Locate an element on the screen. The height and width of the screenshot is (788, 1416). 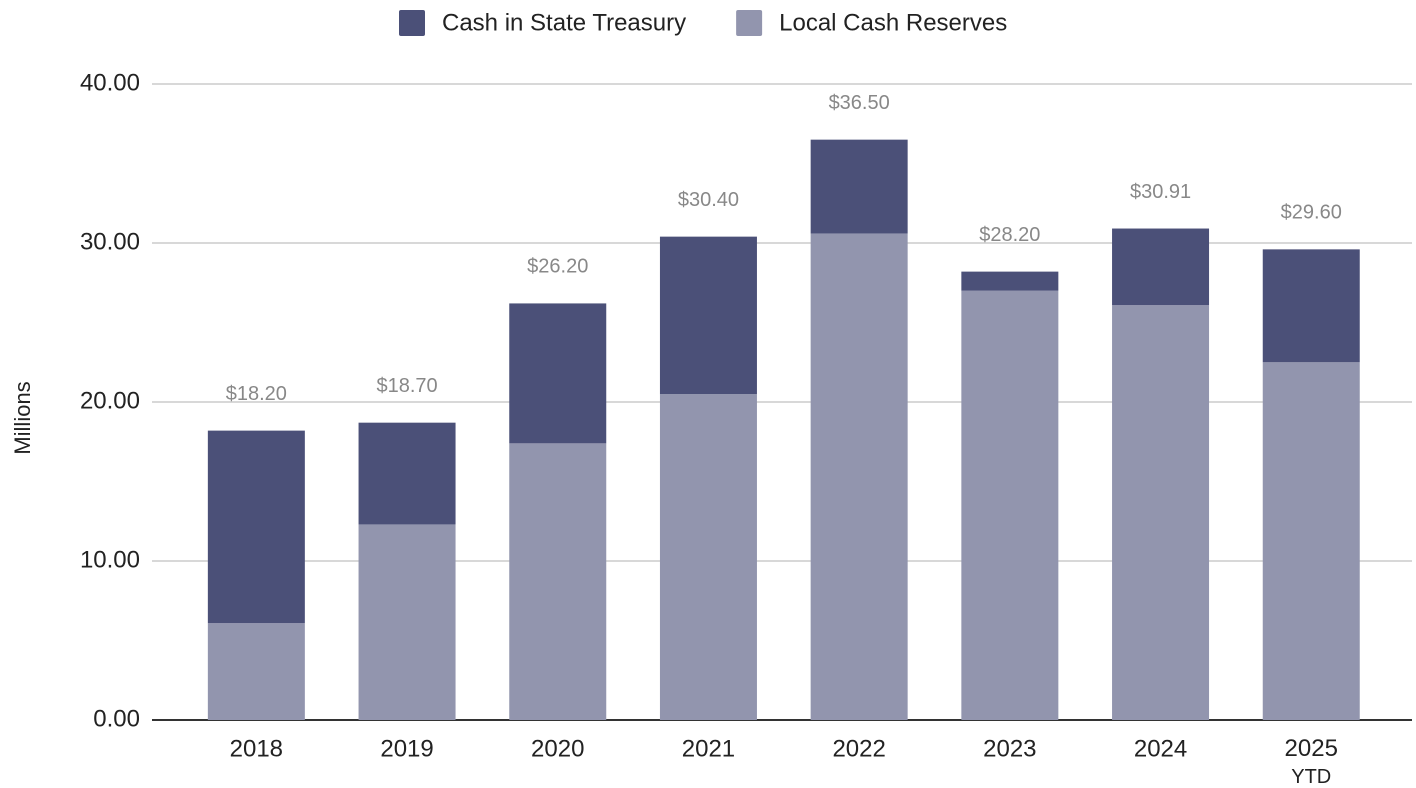
x-tick-label: 2025 YTD is located at coordinates (1311, 761).